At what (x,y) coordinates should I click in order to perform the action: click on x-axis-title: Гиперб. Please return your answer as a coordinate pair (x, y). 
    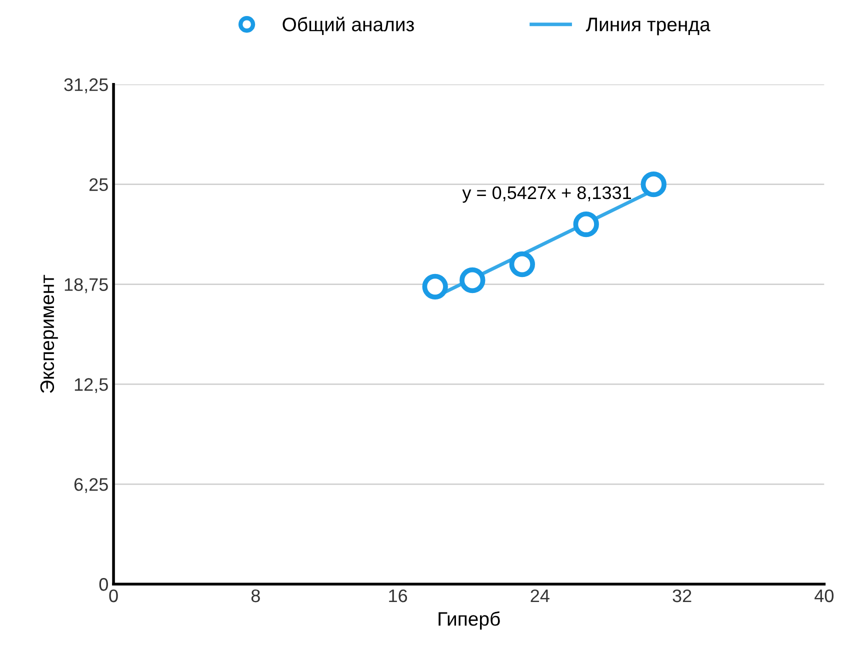
    Looking at the image, I should click on (469, 620).